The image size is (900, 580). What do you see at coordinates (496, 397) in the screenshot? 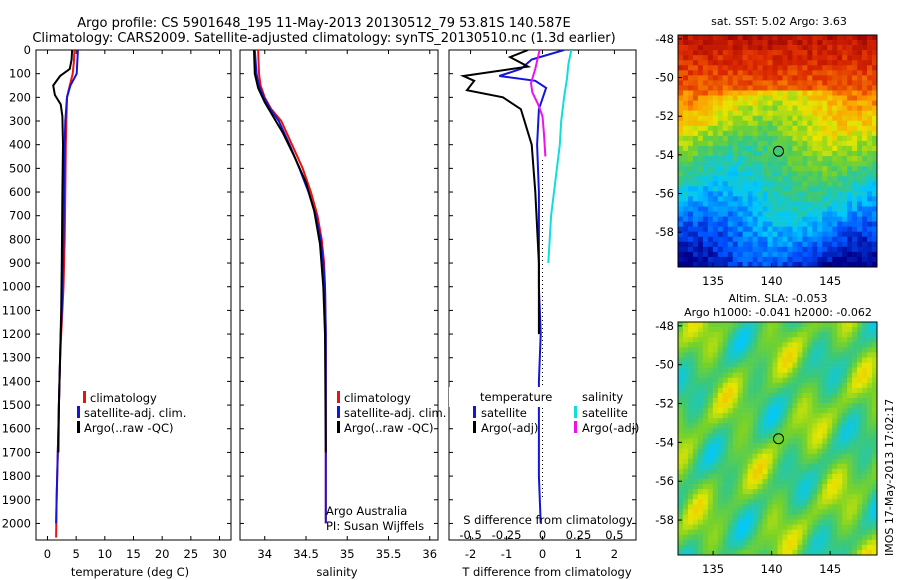
I see `legend-title-backdrop` at bounding box center [496, 397].